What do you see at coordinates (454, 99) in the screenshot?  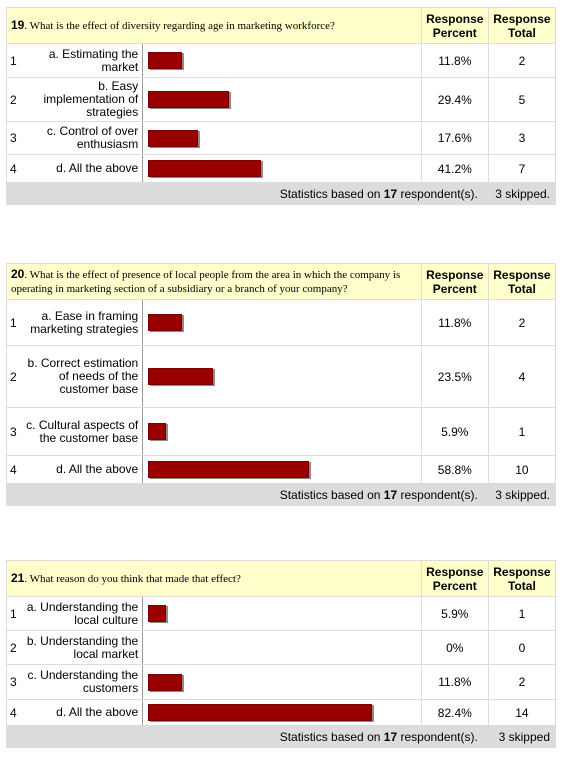 I see `response-percent: 29.4%` at bounding box center [454, 99].